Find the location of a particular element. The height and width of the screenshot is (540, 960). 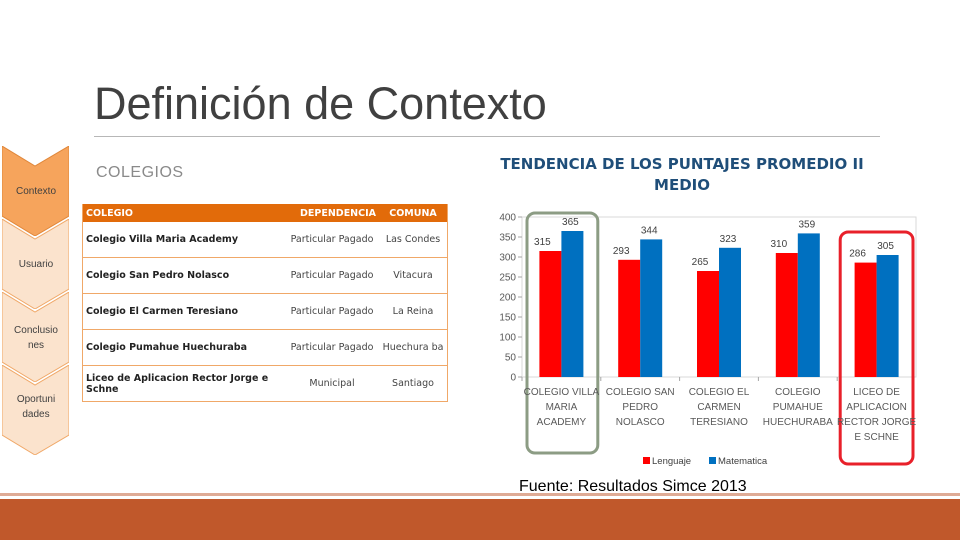

x-tick-label: COLEGIO is located at coordinates (798, 392).